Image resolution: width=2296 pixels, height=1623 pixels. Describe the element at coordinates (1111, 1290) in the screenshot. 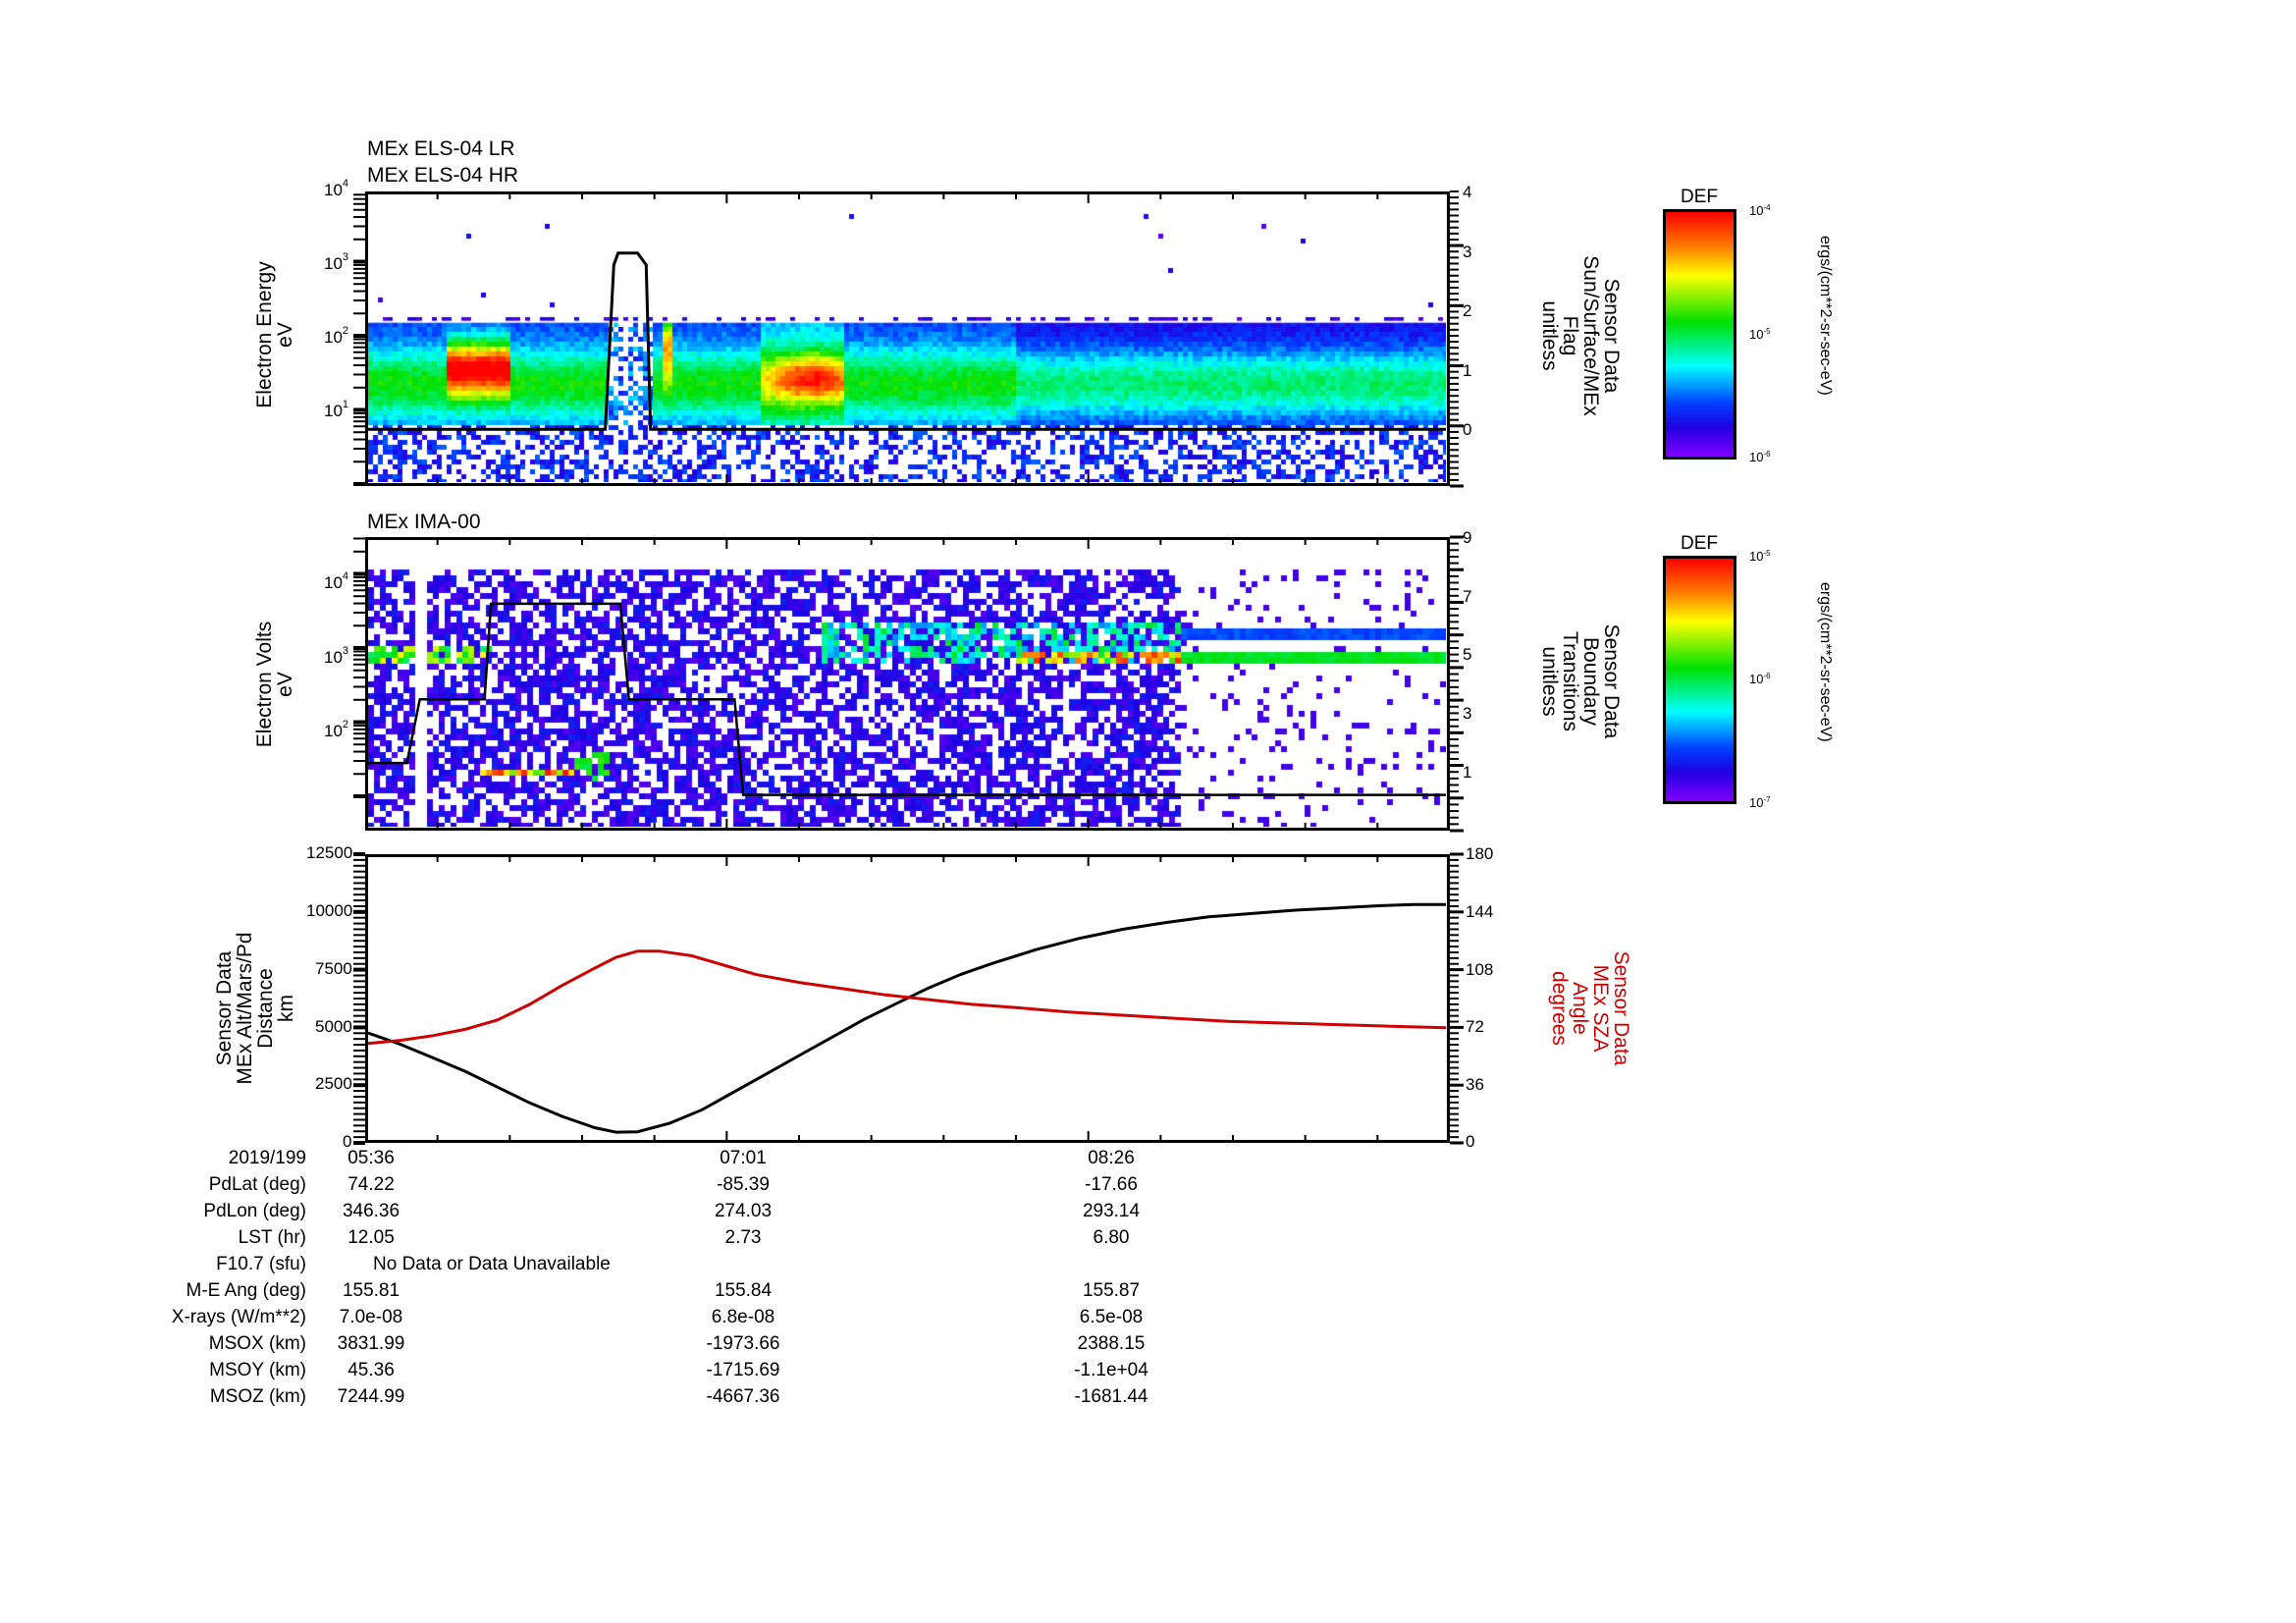

I see `table-cell: 155.87` at that location.